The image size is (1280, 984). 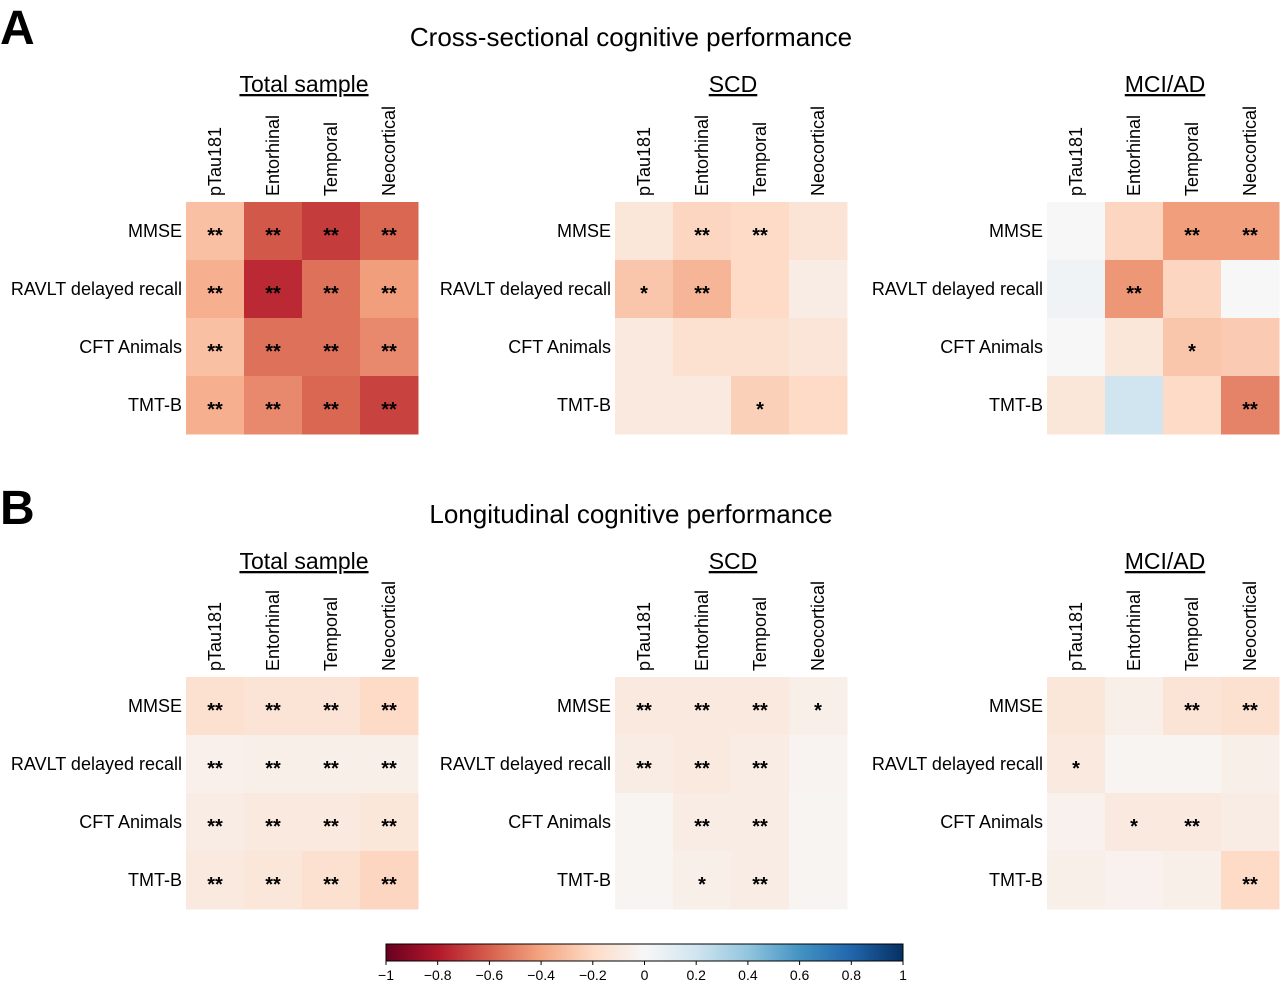 What do you see at coordinates (733, 561) in the screenshot?
I see `heatmap-title: SCD` at bounding box center [733, 561].